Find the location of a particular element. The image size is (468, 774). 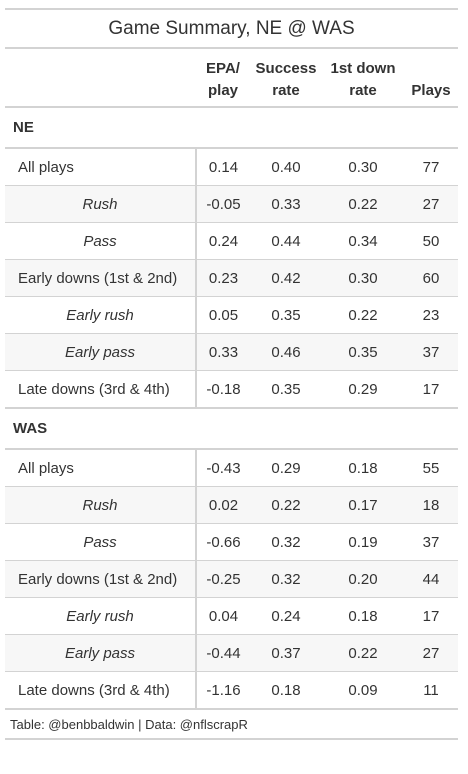

success-rate-cell: 0.37 is located at coordinates (286, 653).